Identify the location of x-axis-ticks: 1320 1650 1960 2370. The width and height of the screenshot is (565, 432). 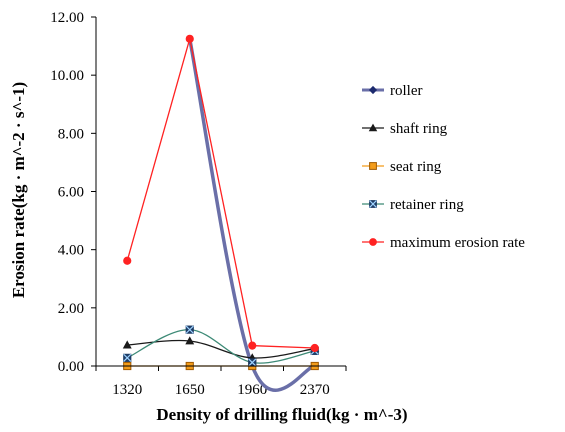
(221, 382).